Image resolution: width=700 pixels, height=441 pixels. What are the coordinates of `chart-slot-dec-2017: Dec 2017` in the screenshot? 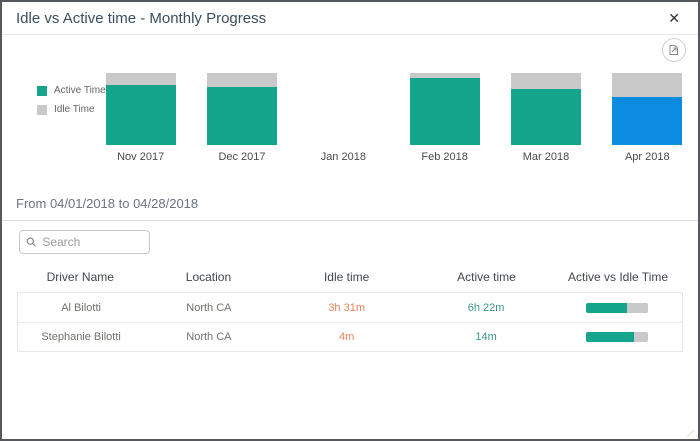 It's located at (241, 123).